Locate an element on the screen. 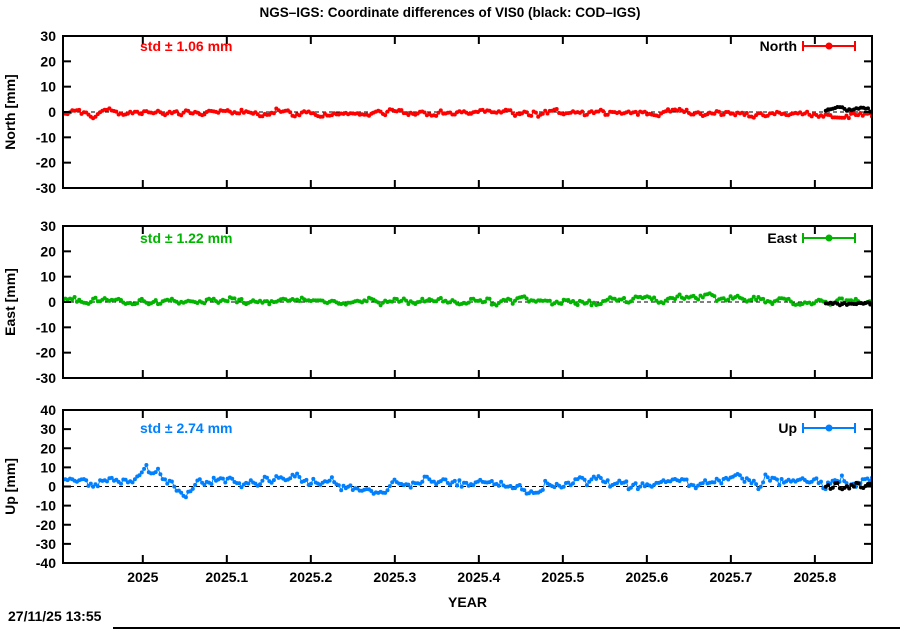  east-series-points is located at coordinates (467, 299).